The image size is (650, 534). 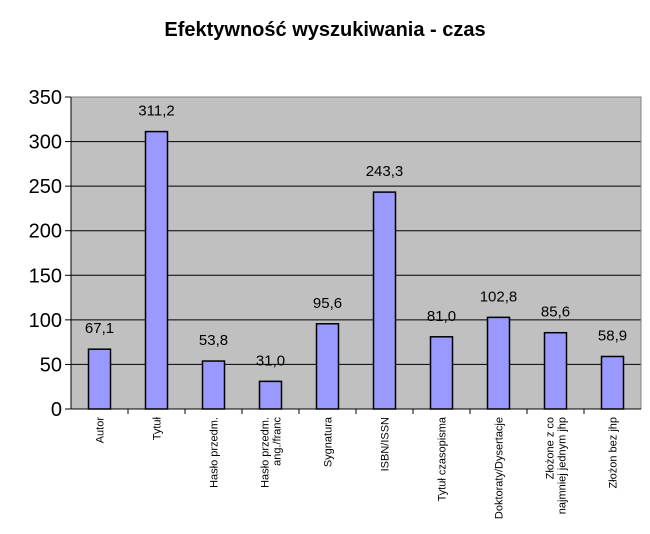 What do you see at coordinates (385, 171) in the screenshot?
I see `data-label: 243,3` at bounding box center [385, 171].